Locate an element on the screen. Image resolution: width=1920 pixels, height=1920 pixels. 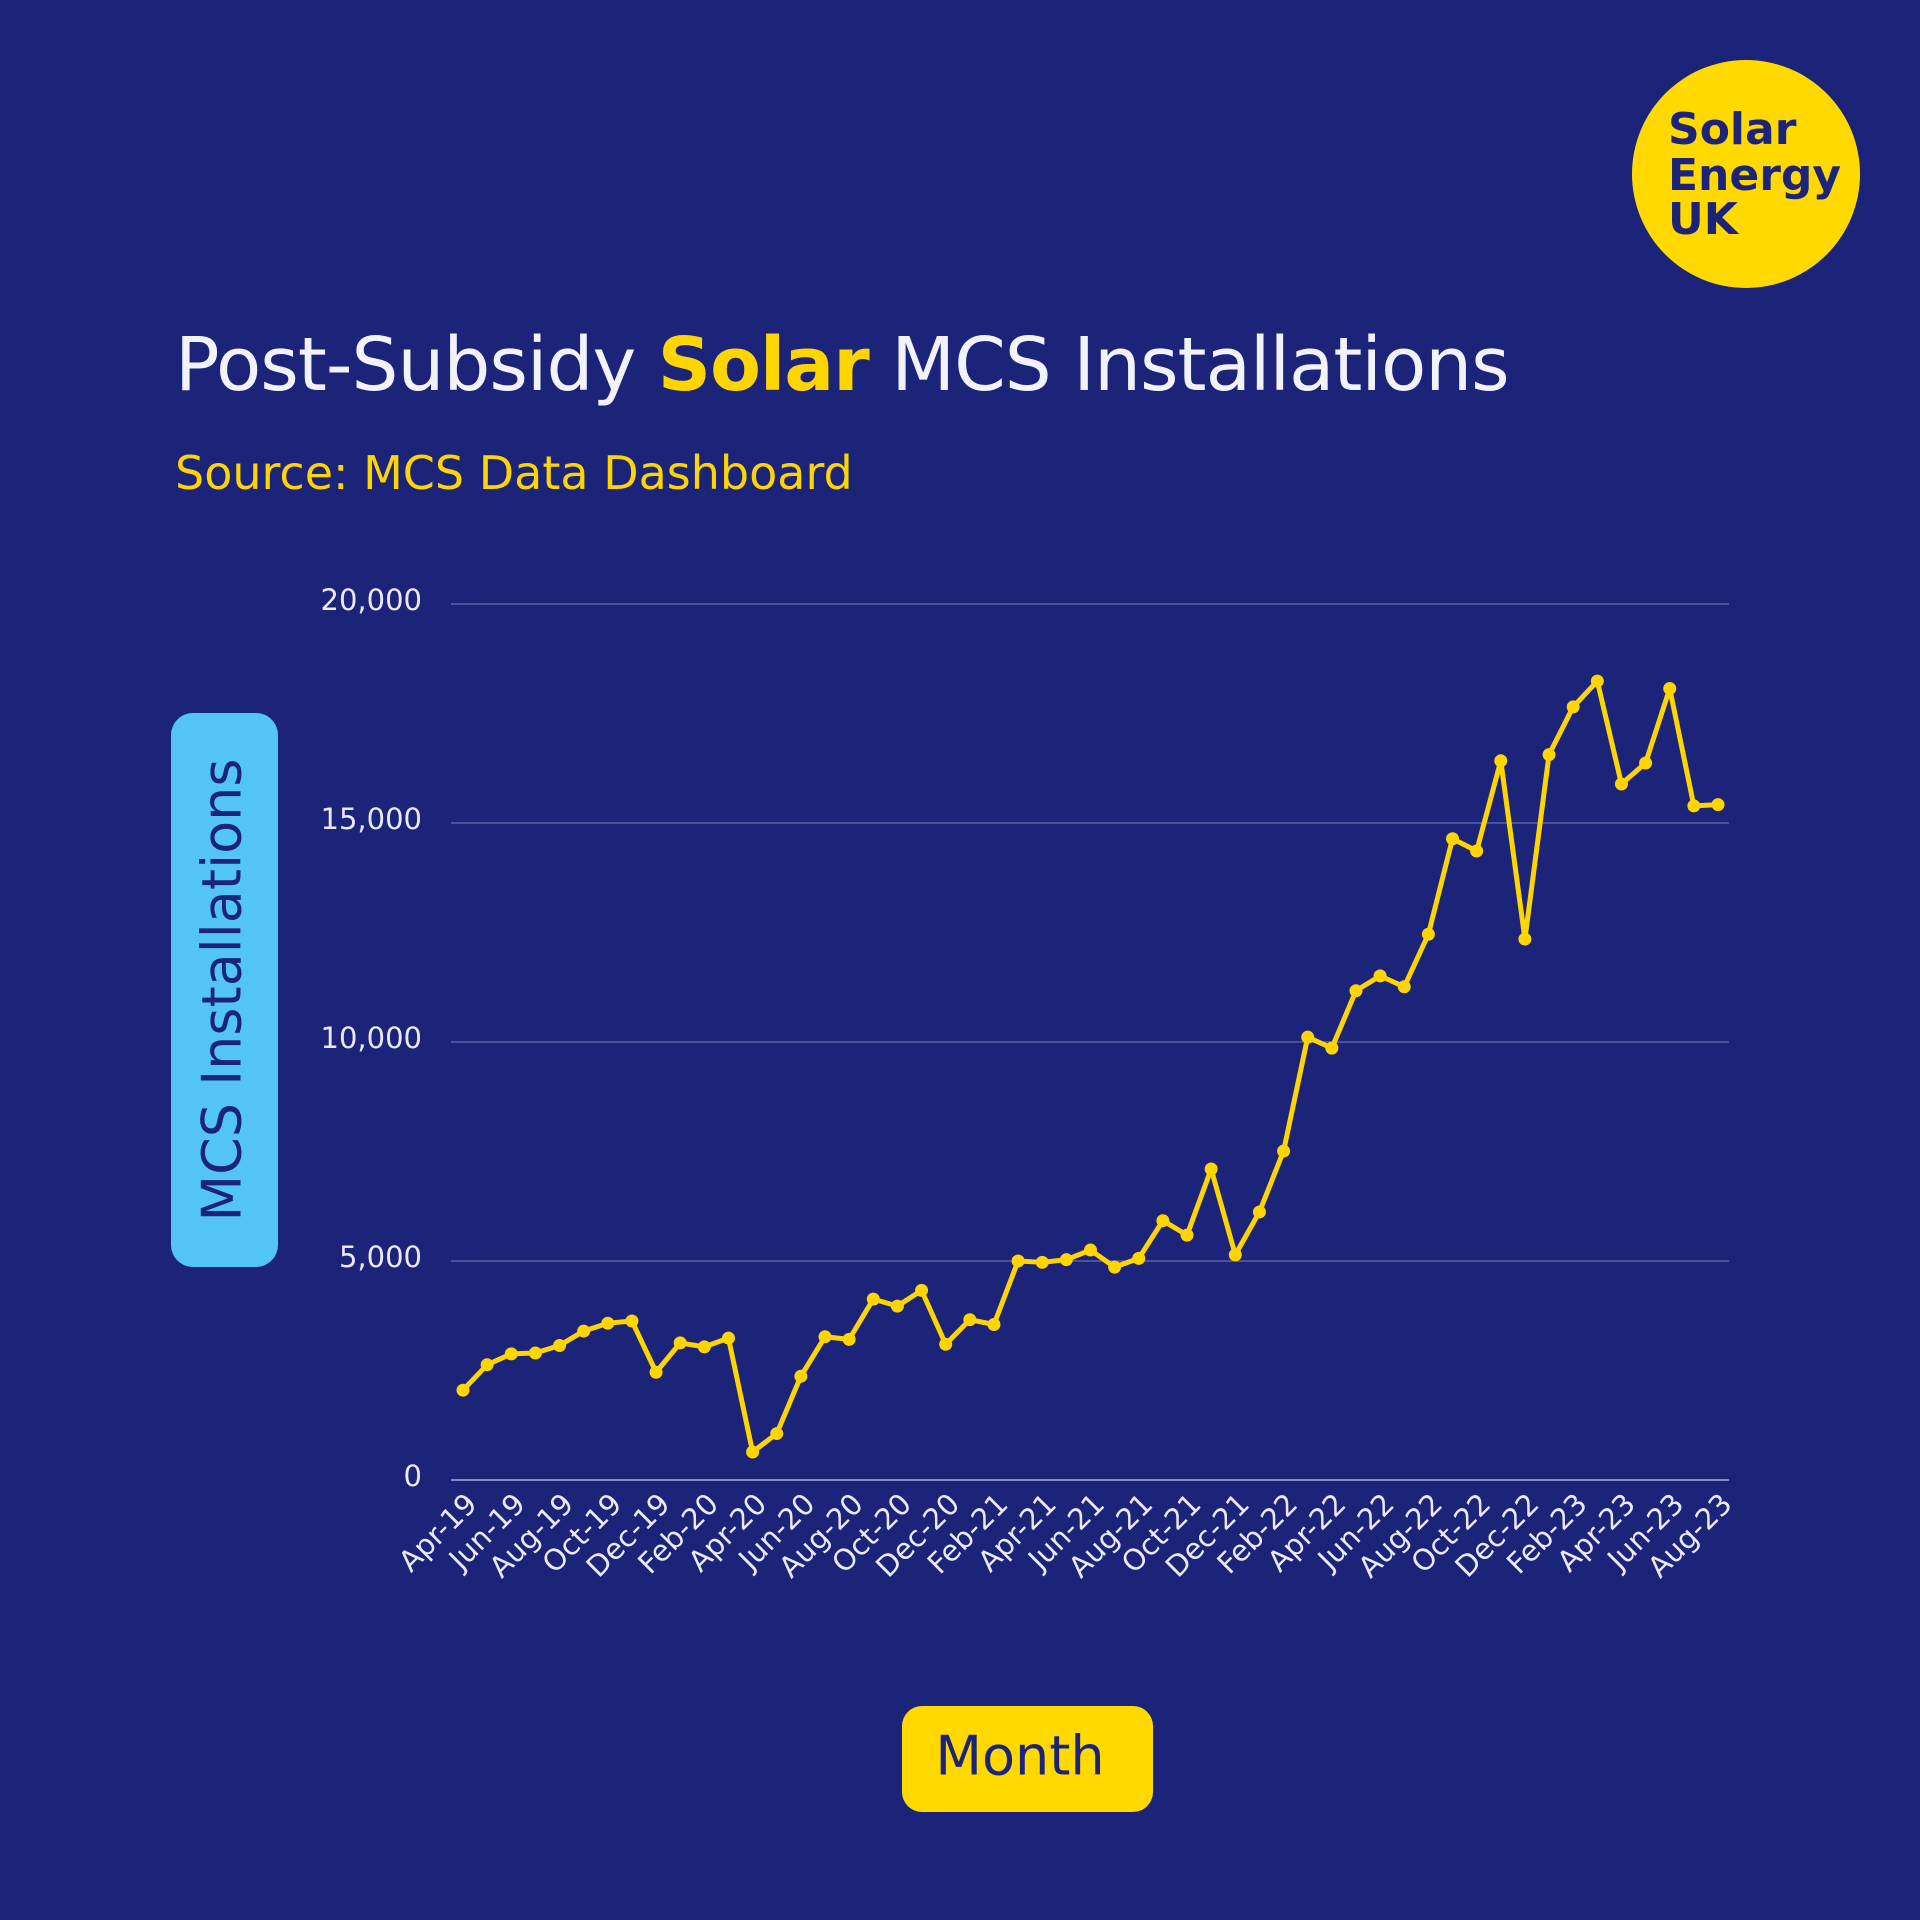
logo-text: UK is located at coordinates (1704, 219).